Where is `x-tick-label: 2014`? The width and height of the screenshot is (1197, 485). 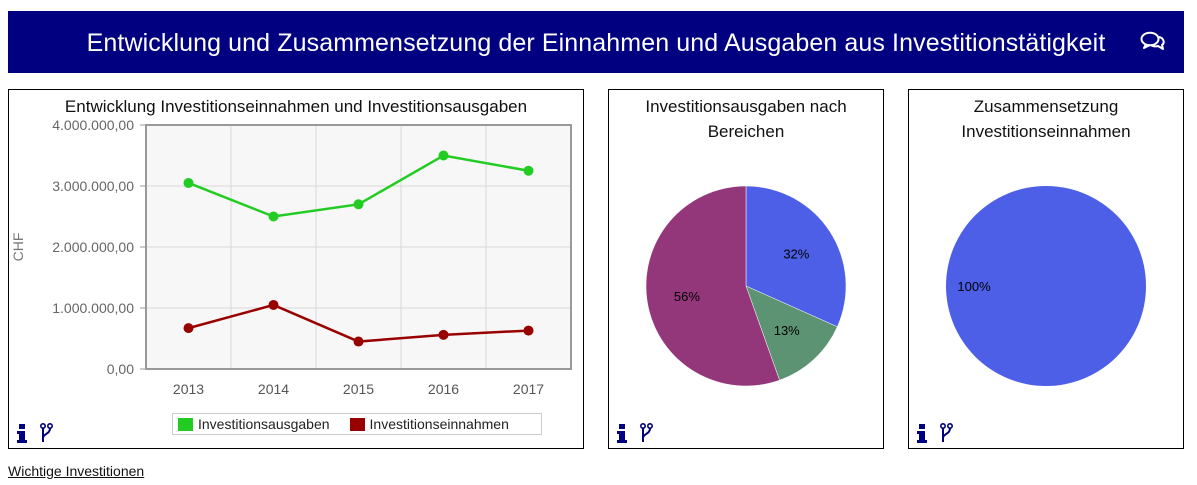 x-tick-label: 2014 is located at coordinates (273, 389).